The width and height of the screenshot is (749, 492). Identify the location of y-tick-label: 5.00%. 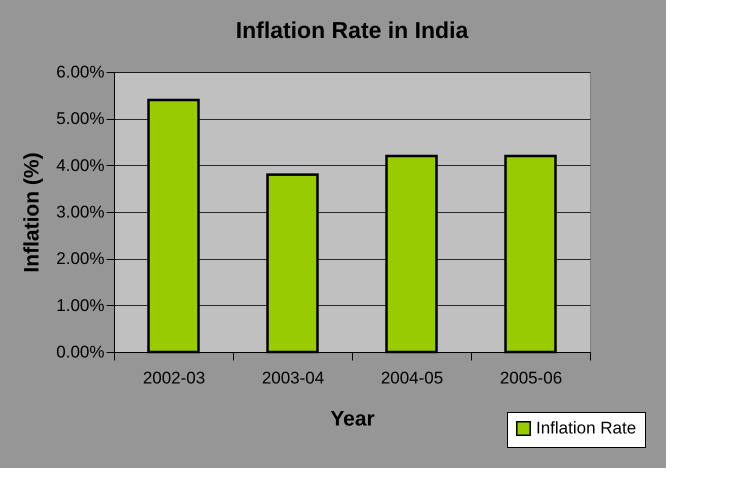
(80, 118).